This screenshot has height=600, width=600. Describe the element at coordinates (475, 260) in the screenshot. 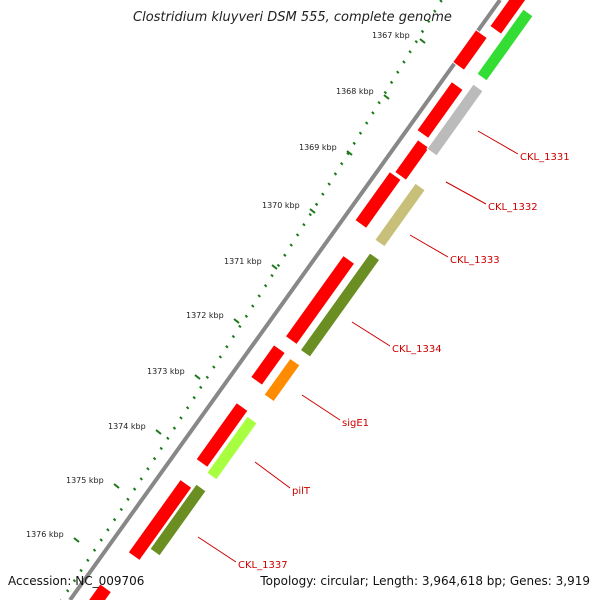

I see `gene-label: CKL_1333` at that location.